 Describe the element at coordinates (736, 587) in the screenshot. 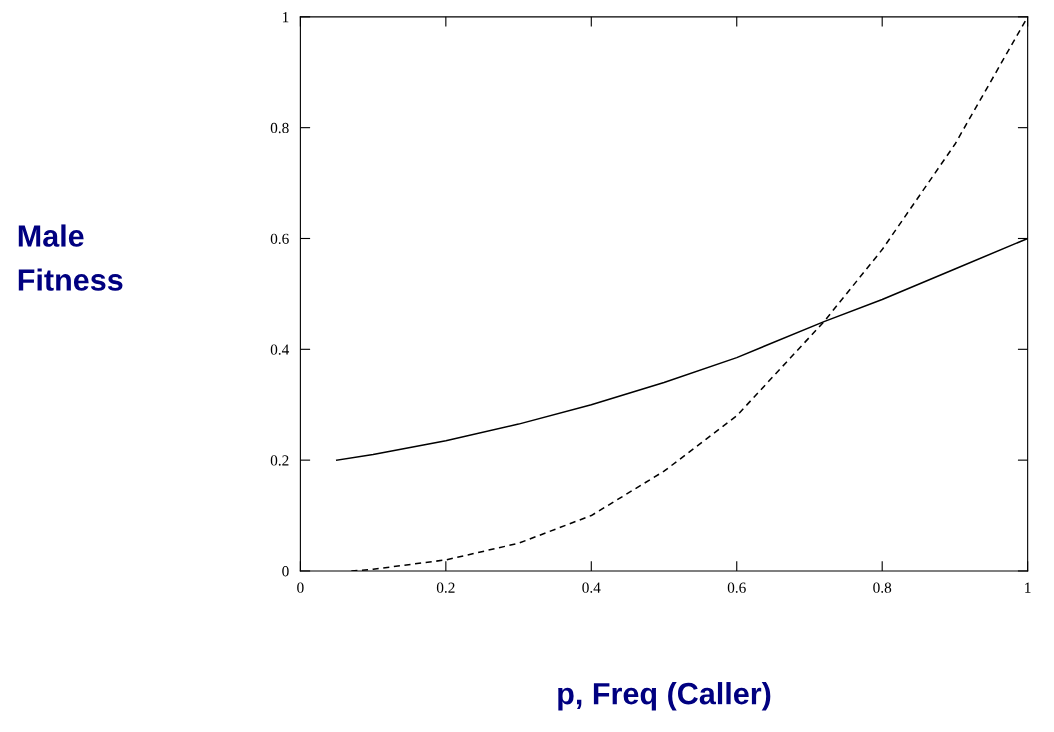

I see `x-tick-label: 0.6` at that location.